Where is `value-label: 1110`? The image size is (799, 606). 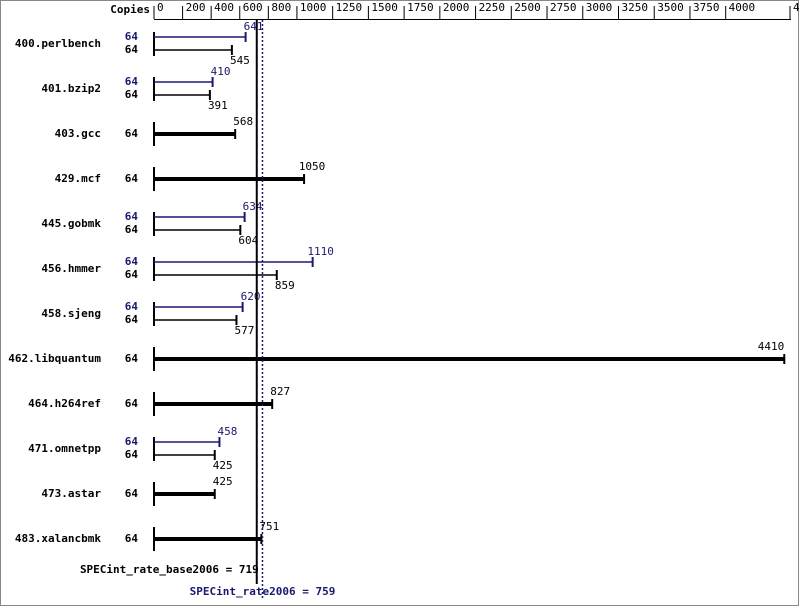 value-label: 1110 is located at coordinates (320, 251).